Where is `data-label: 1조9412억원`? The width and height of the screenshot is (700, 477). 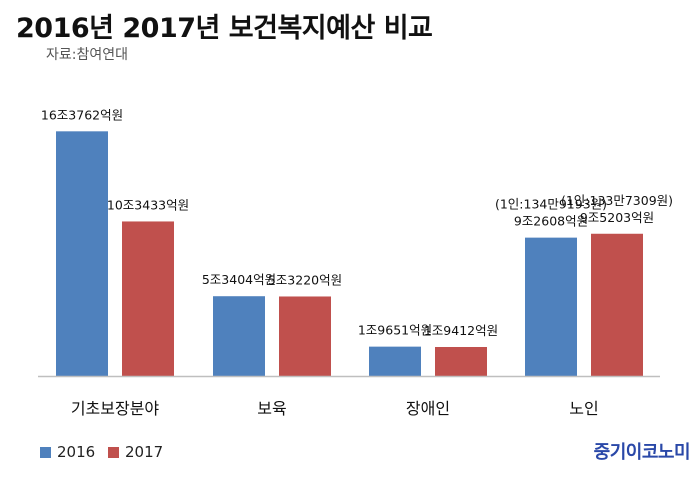 data-label: 1조9412억원 is located at coordinates (461, 330).